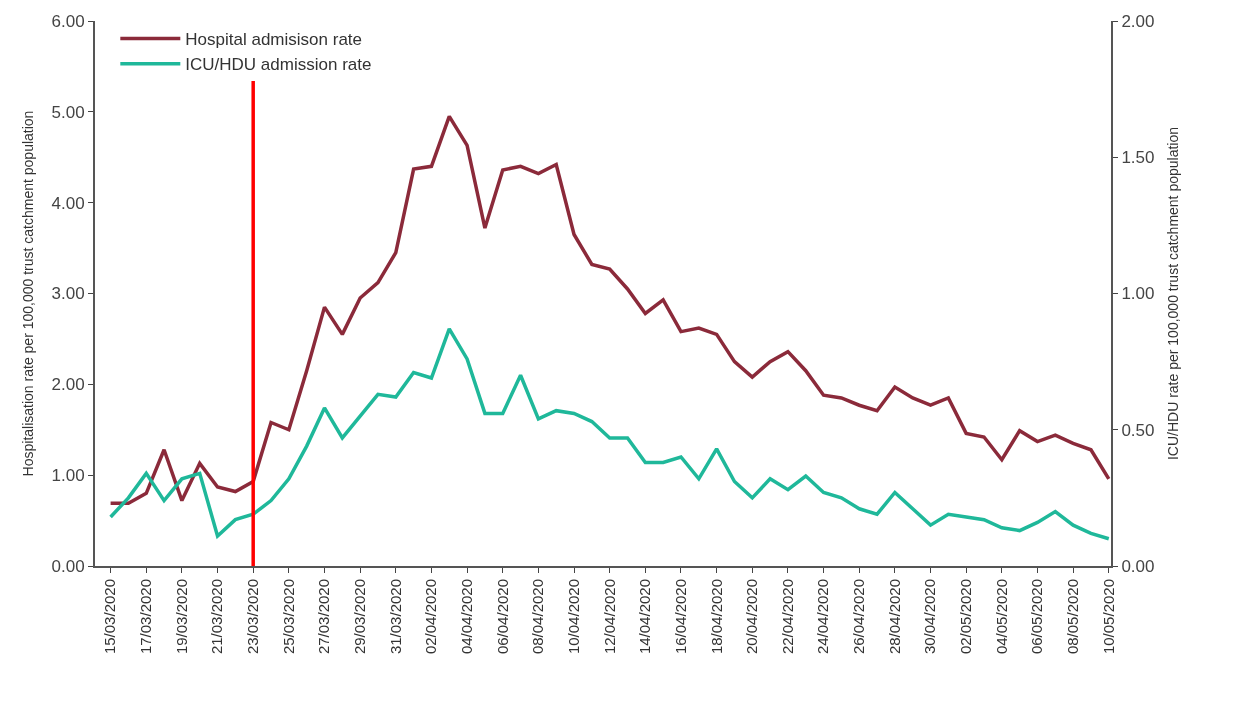 The height and width of the screenshot is (706, 1236). I want to click on x-tick-label: 26/04/2020, so click(859, 617).